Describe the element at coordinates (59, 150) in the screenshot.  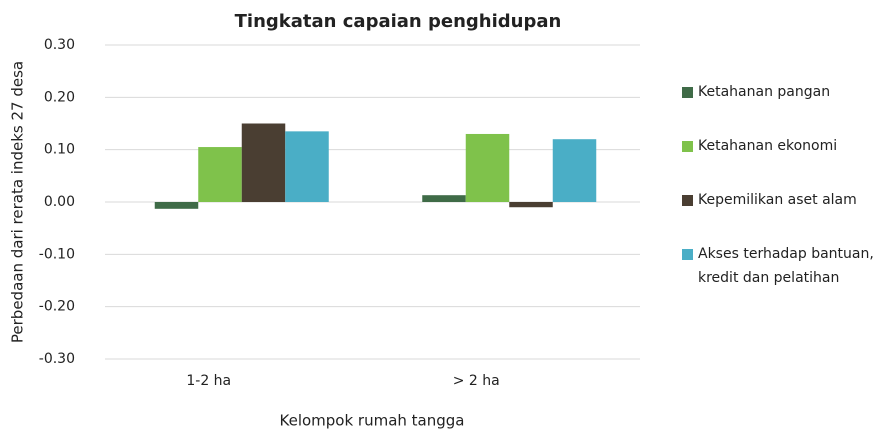
I see `y-tick-label: 0.10` at that location.